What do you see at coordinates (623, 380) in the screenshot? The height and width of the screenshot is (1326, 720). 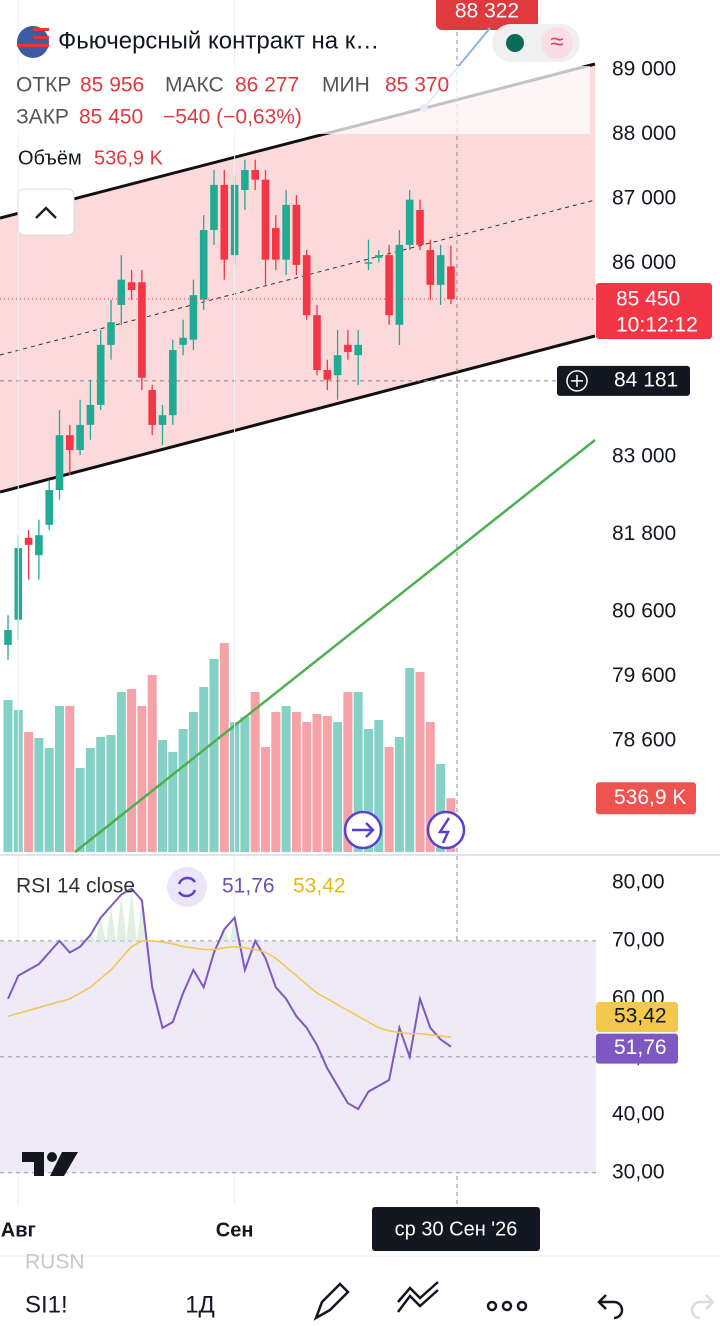 I see `crosshair-box` at bounding box center [623, 380].